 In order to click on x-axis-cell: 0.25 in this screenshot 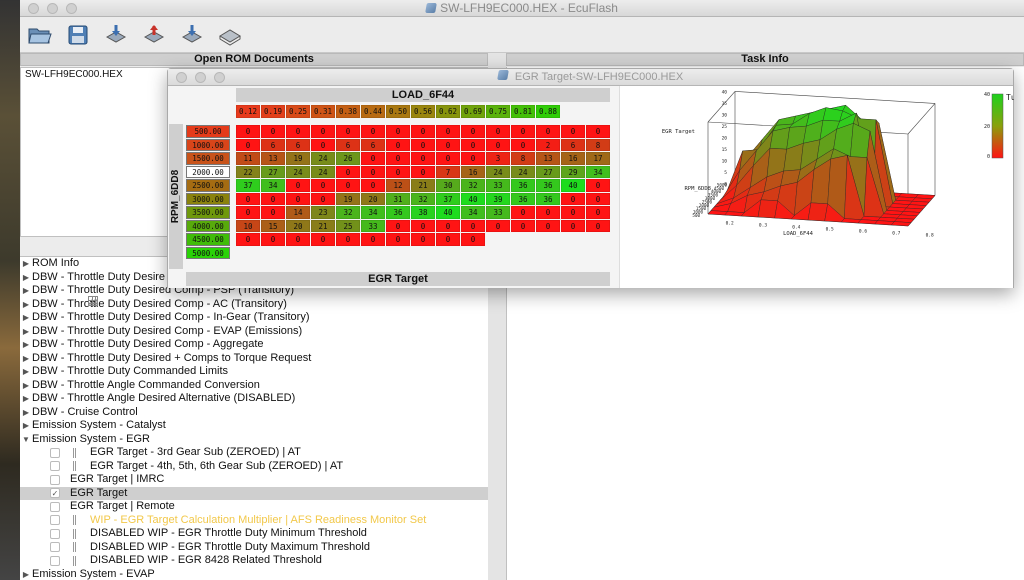, I will do `click(298, 111)`.